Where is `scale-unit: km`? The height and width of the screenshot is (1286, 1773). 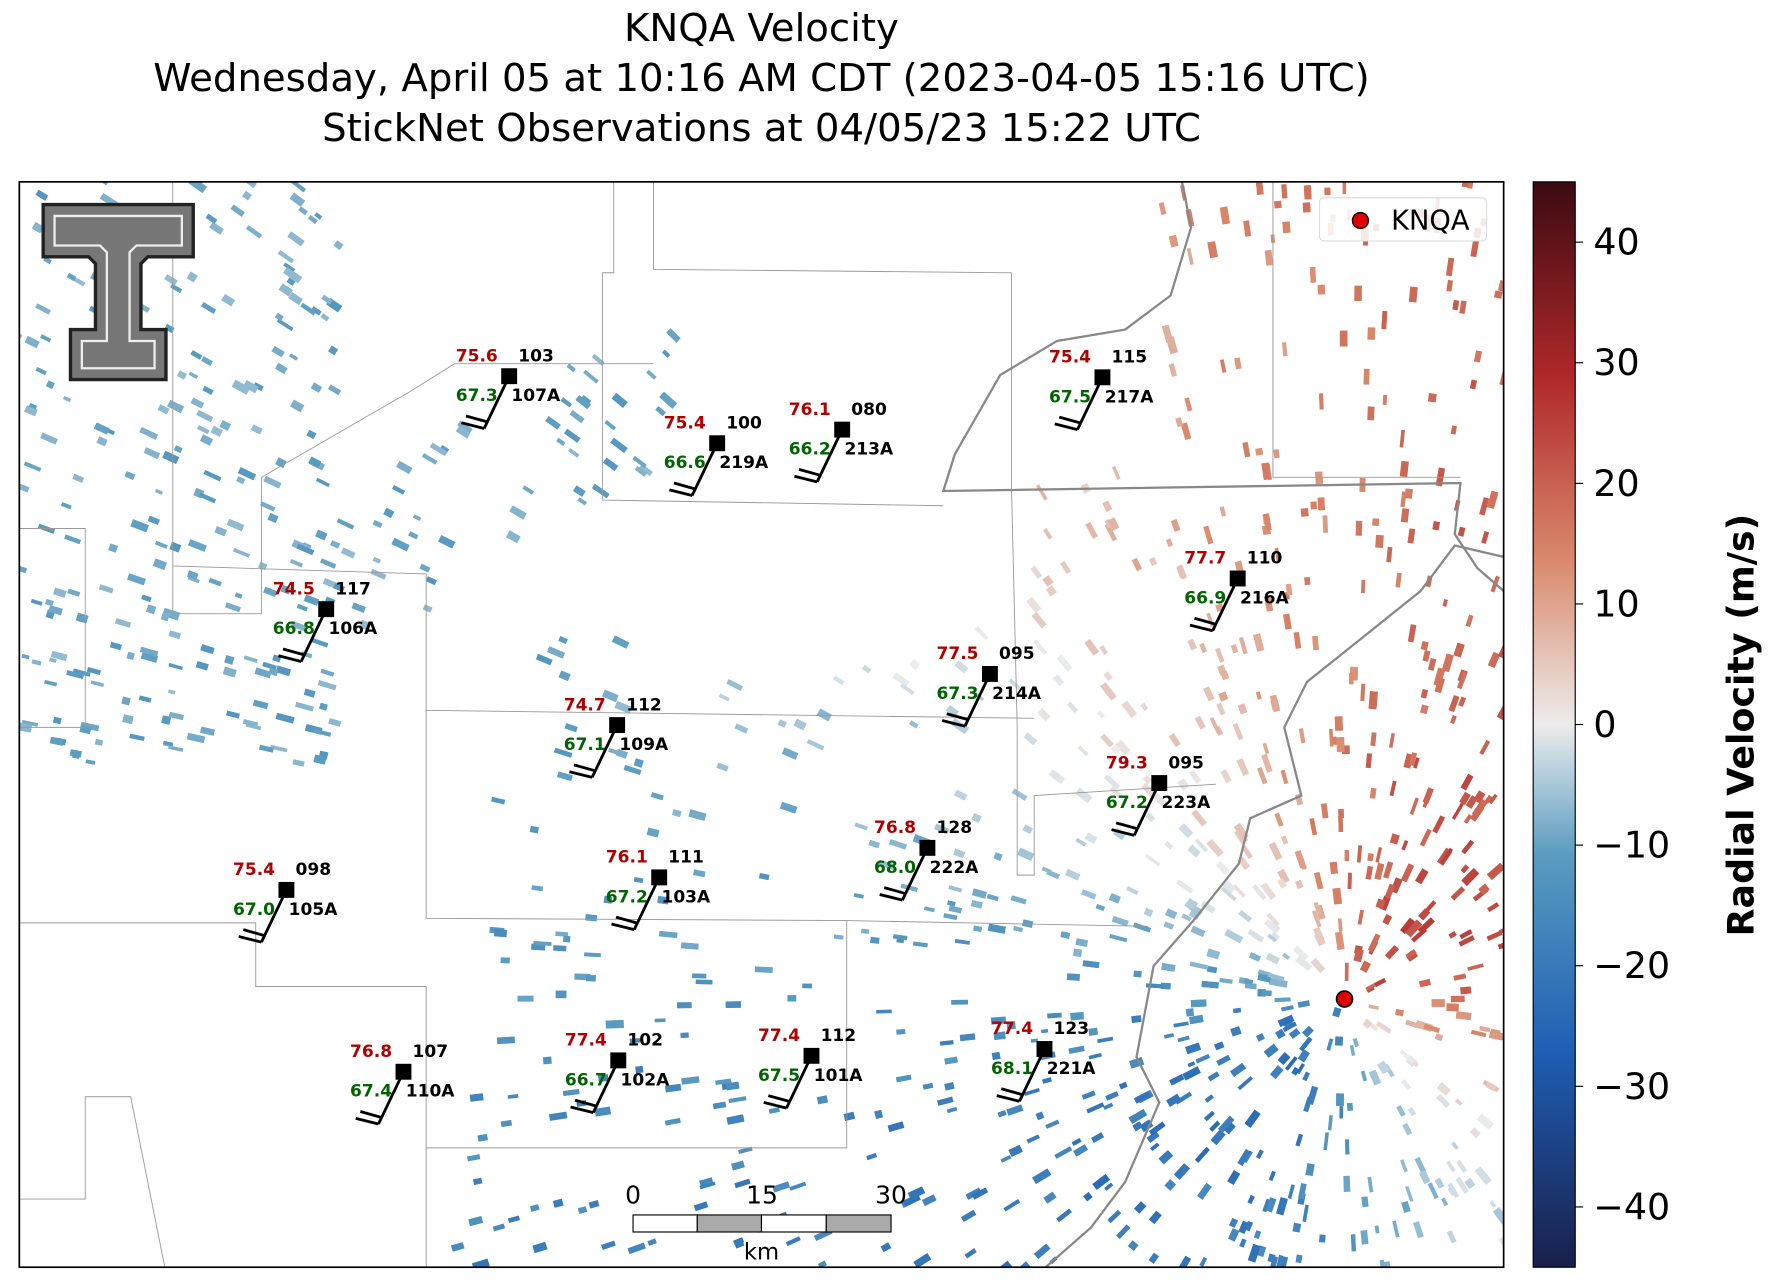 scale-unit: km is located at coordinates (761, 1252).